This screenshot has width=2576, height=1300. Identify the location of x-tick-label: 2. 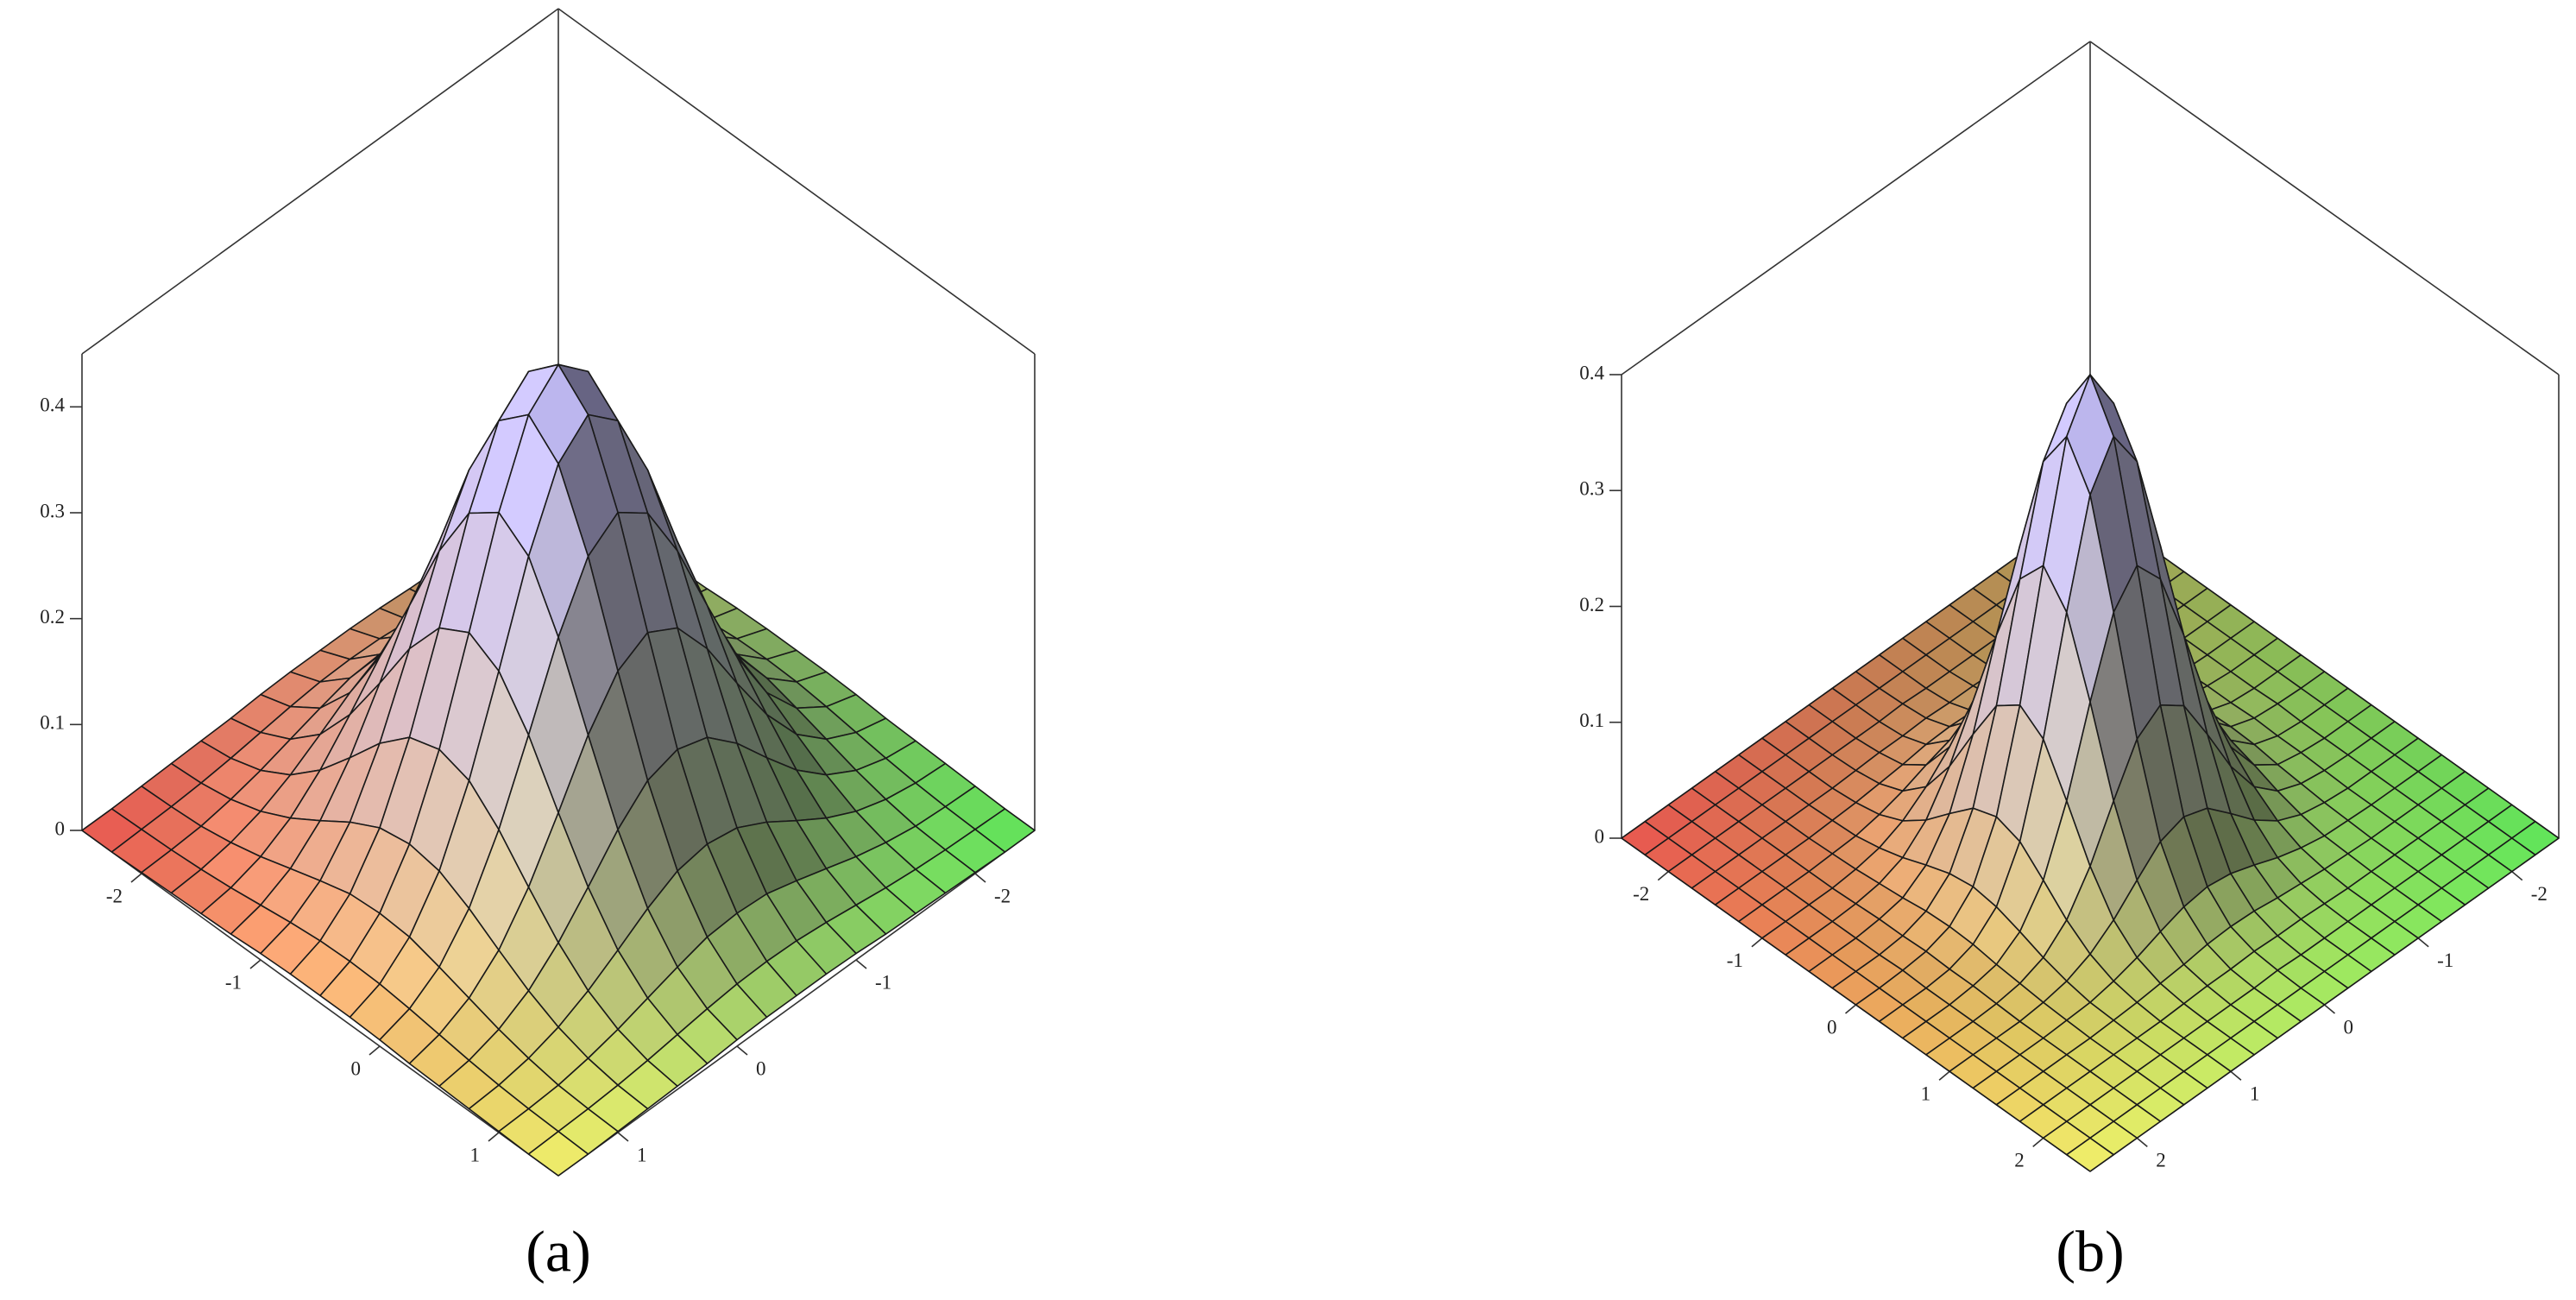
(2020, 1160).